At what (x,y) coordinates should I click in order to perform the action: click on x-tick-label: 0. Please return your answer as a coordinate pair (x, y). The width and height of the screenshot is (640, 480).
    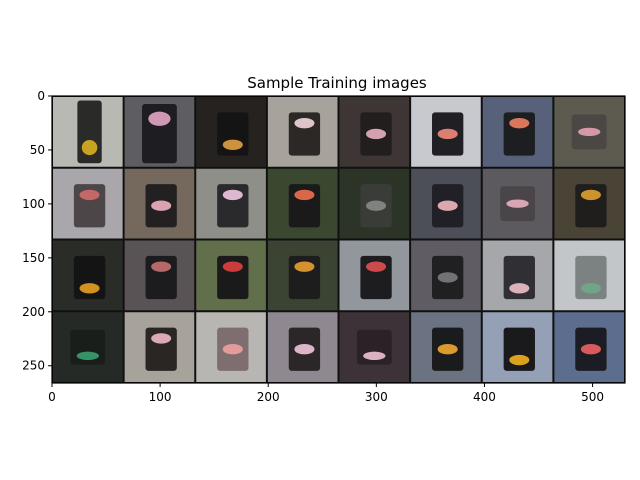
    Looking at the image, I should click on (52, 397).